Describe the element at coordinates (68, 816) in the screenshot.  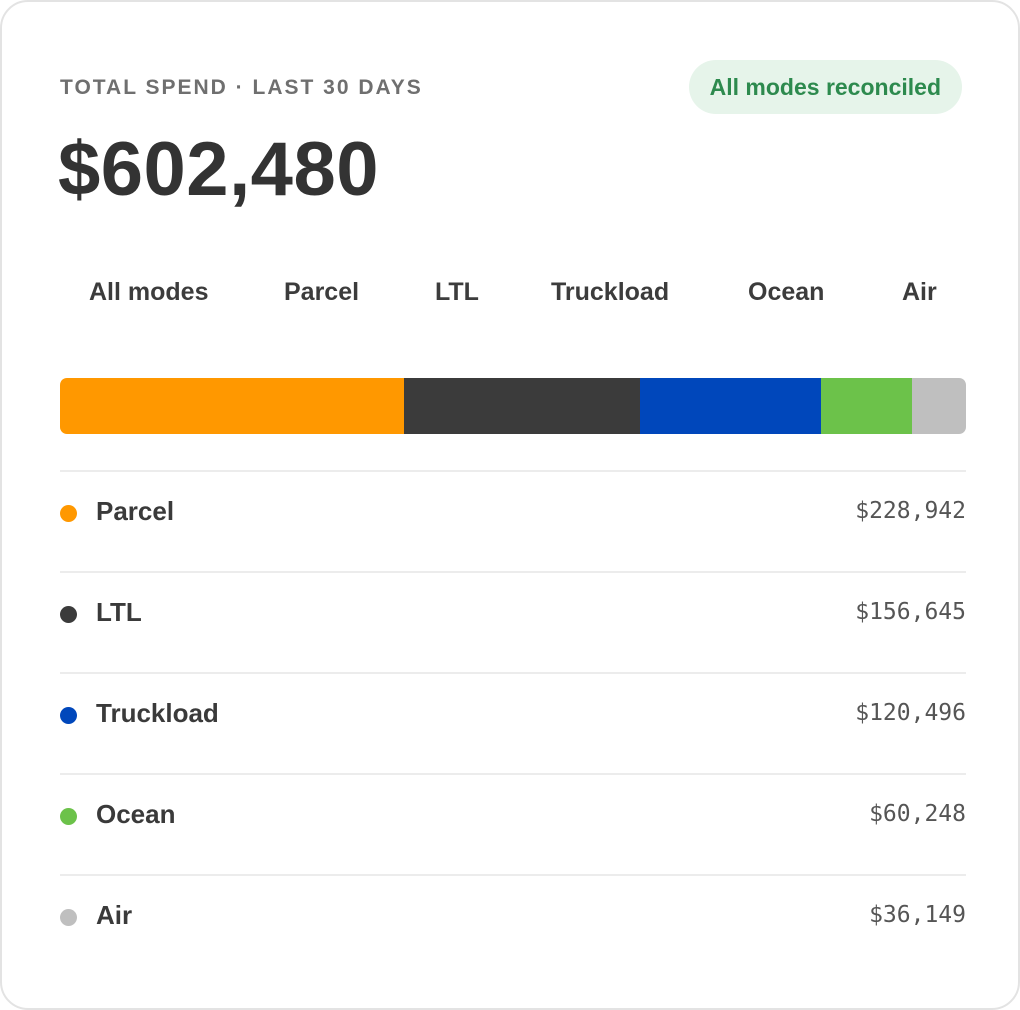
I see `ocean-color-dot` at that location.